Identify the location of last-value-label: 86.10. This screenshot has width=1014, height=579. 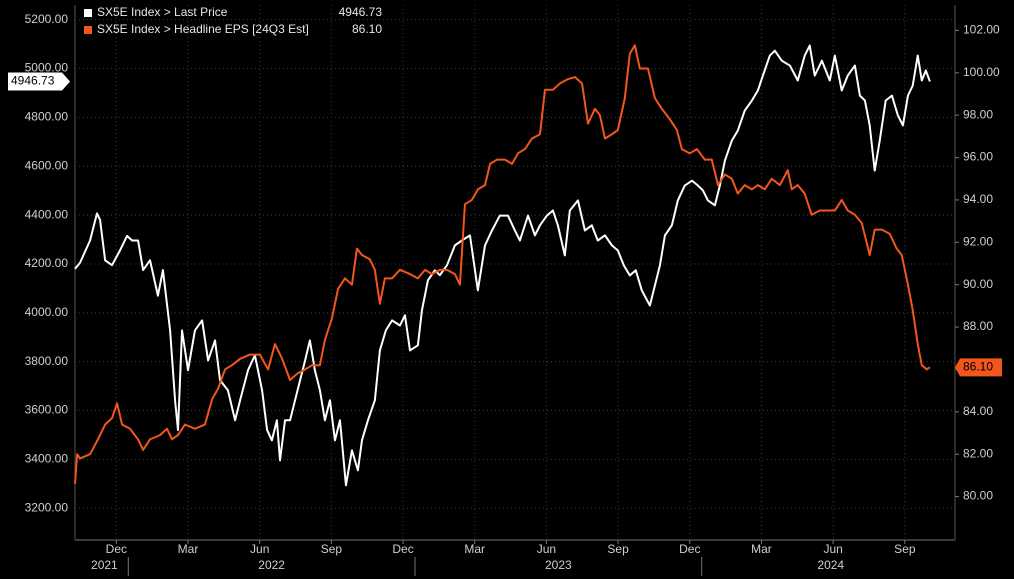
(978, 366).